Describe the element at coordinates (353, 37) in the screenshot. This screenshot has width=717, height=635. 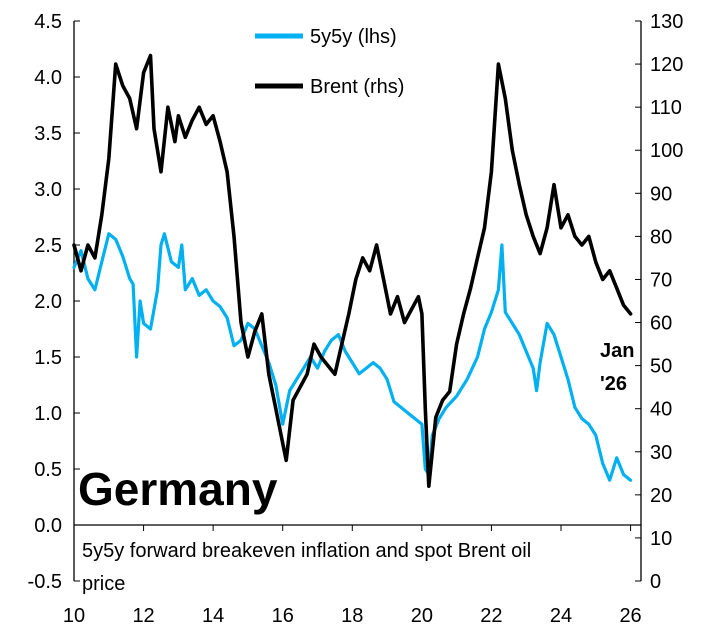
I see `legend-label-5y5y: 5y5y (lhs)` at that location.